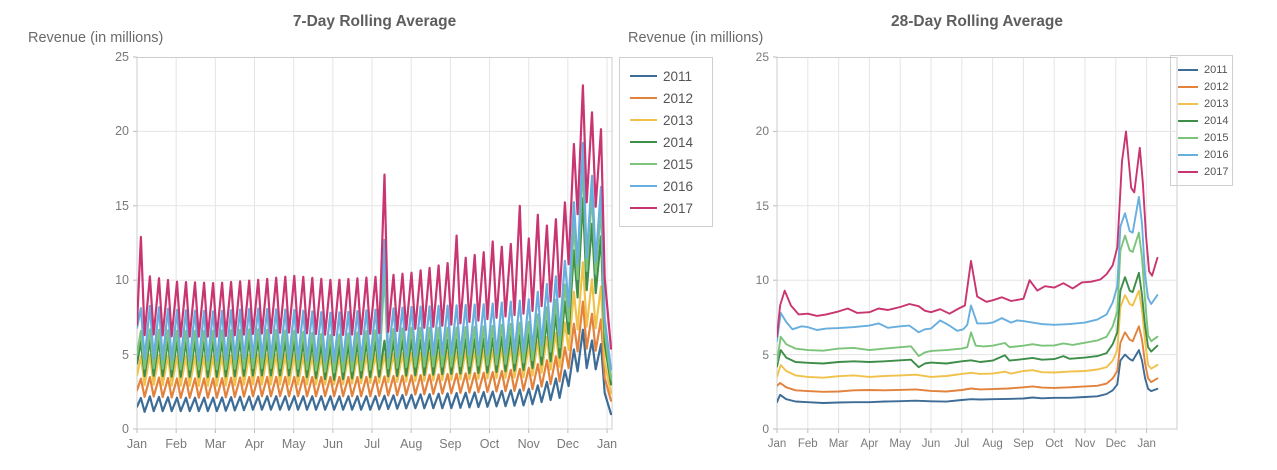  I want to click on series-line-2014, so click(968, 320).